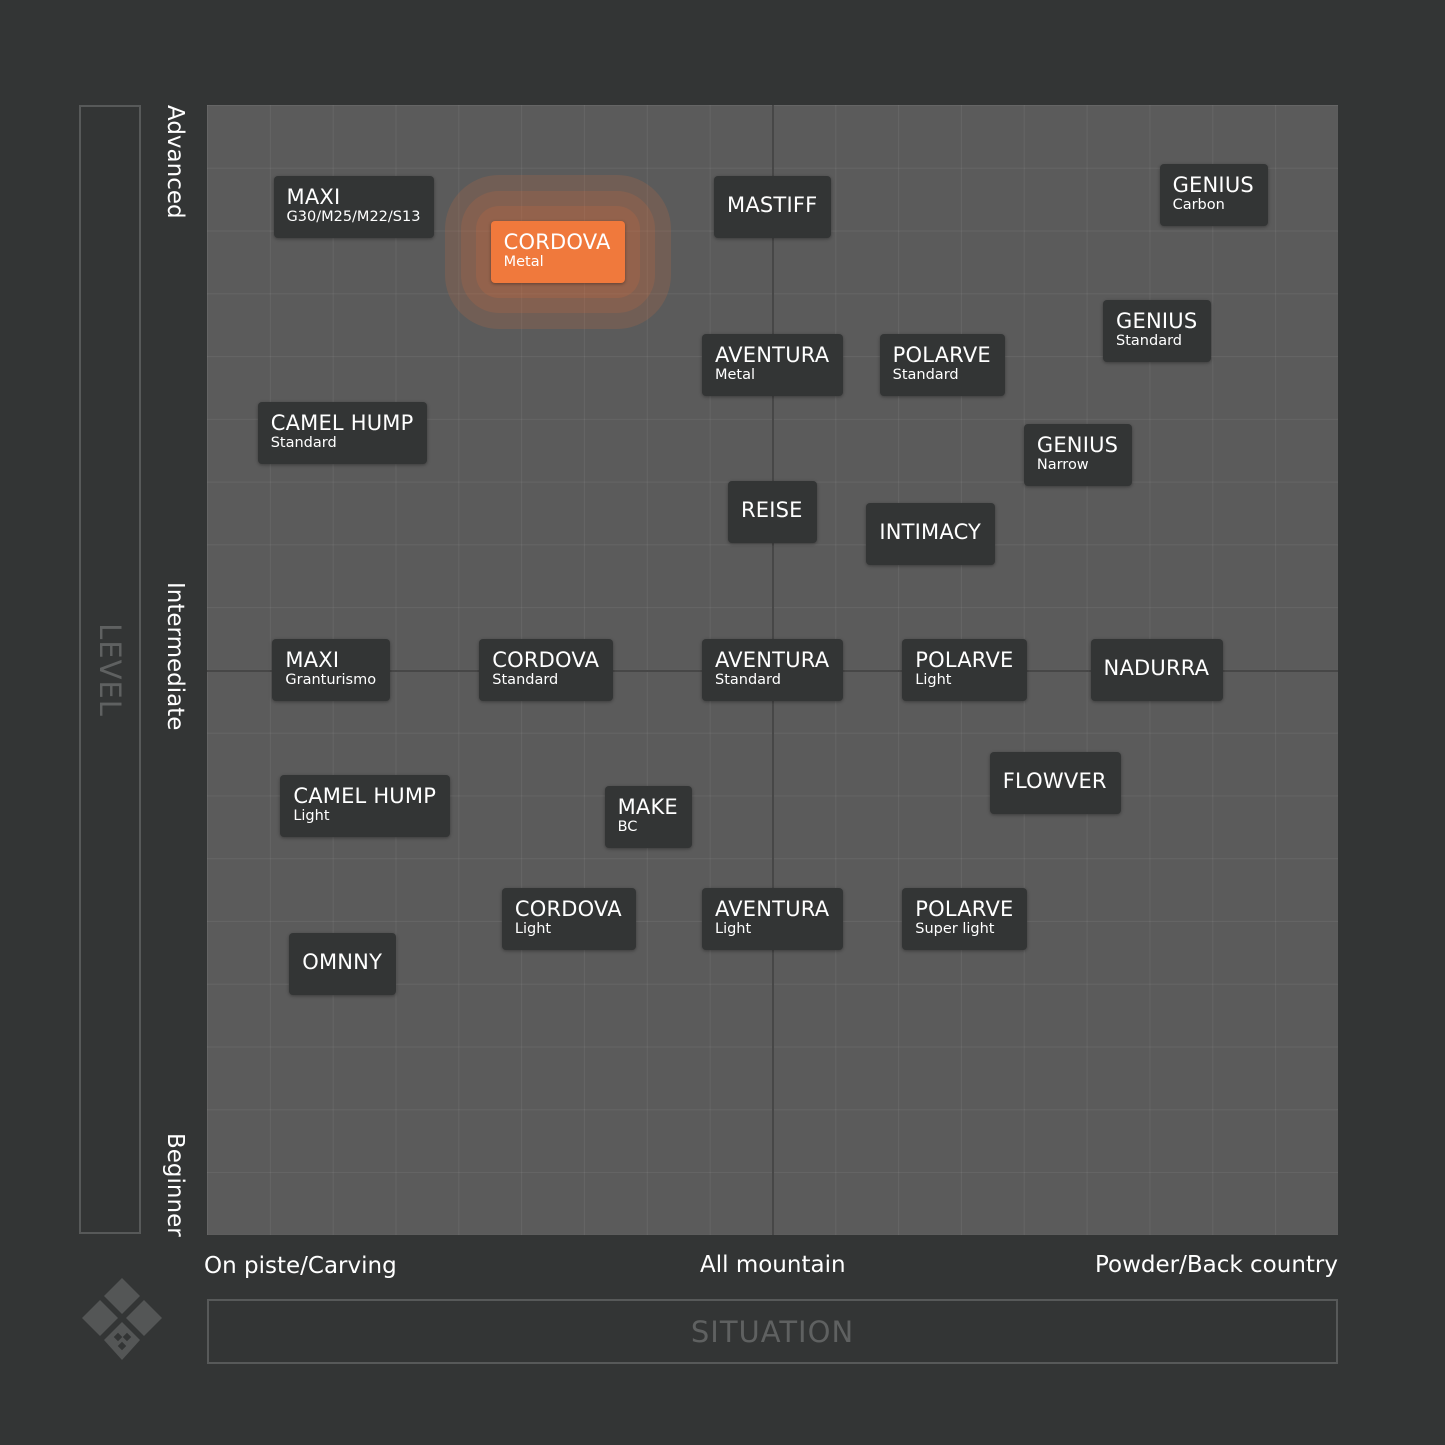 The width and height of the screenshot is (1445, 1445). I want to click on product-card-polarve-super-light: POLARVE Super light, so click(965, 918).